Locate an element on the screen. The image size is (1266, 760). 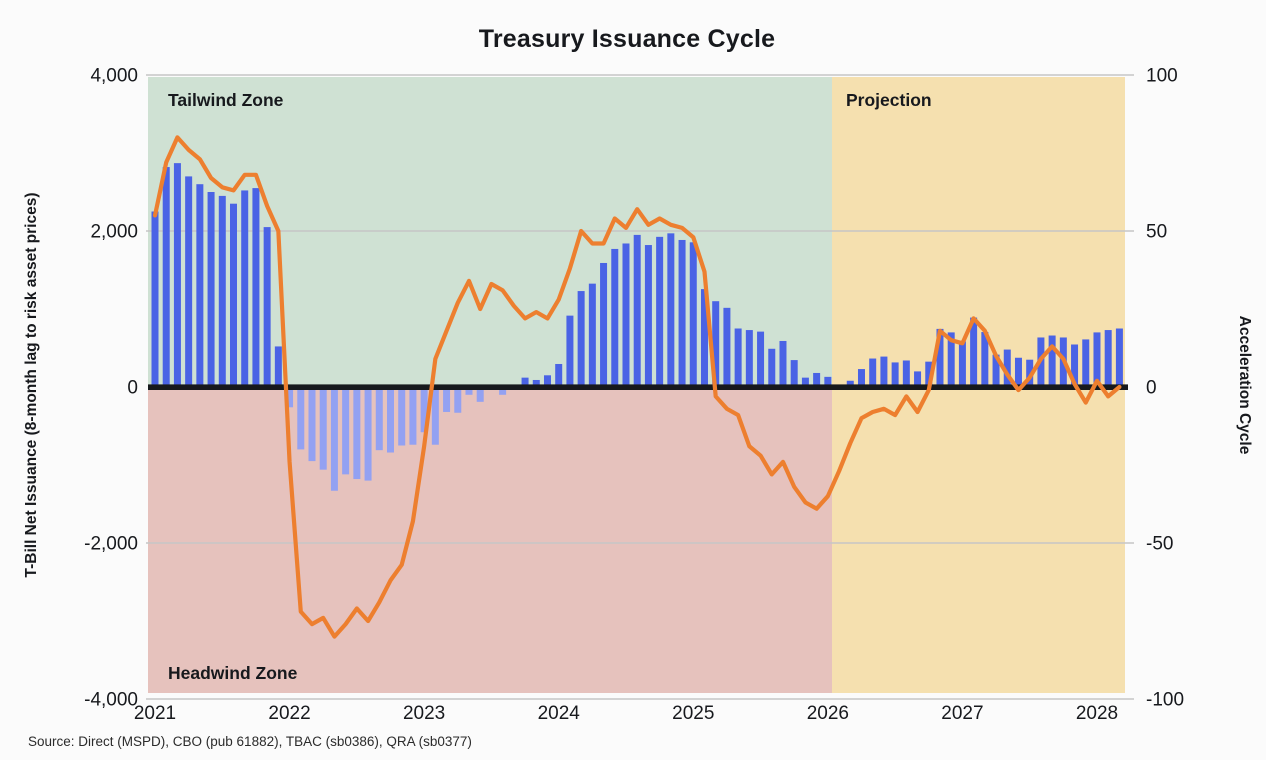
right-axis-tick-label: 100 is located at coordinates (1162, 76).